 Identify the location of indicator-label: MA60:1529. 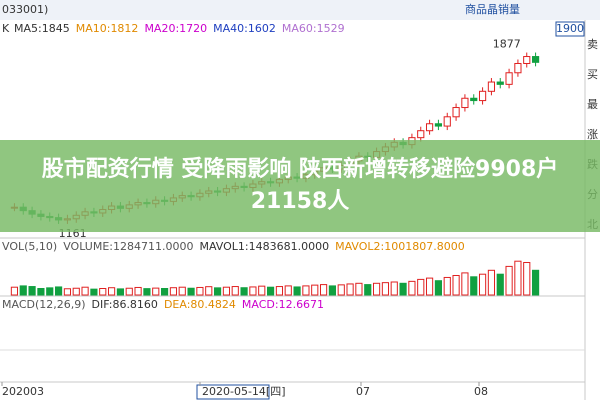
(313, 28).